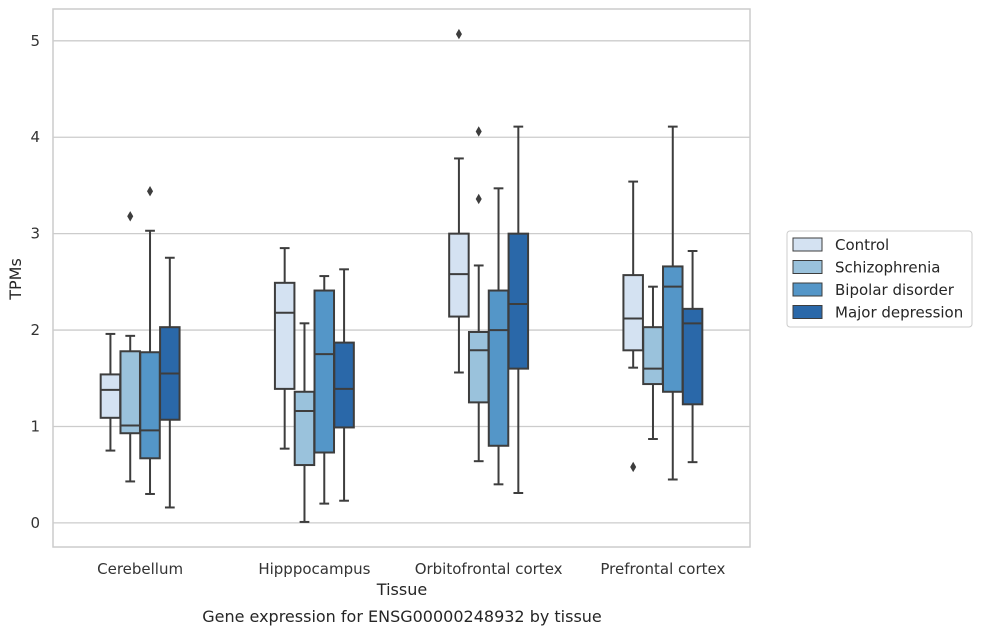 The height and width of the screenshot is (634, 983). I want to click on y-axis-label: TPMs, so click(15, 279).